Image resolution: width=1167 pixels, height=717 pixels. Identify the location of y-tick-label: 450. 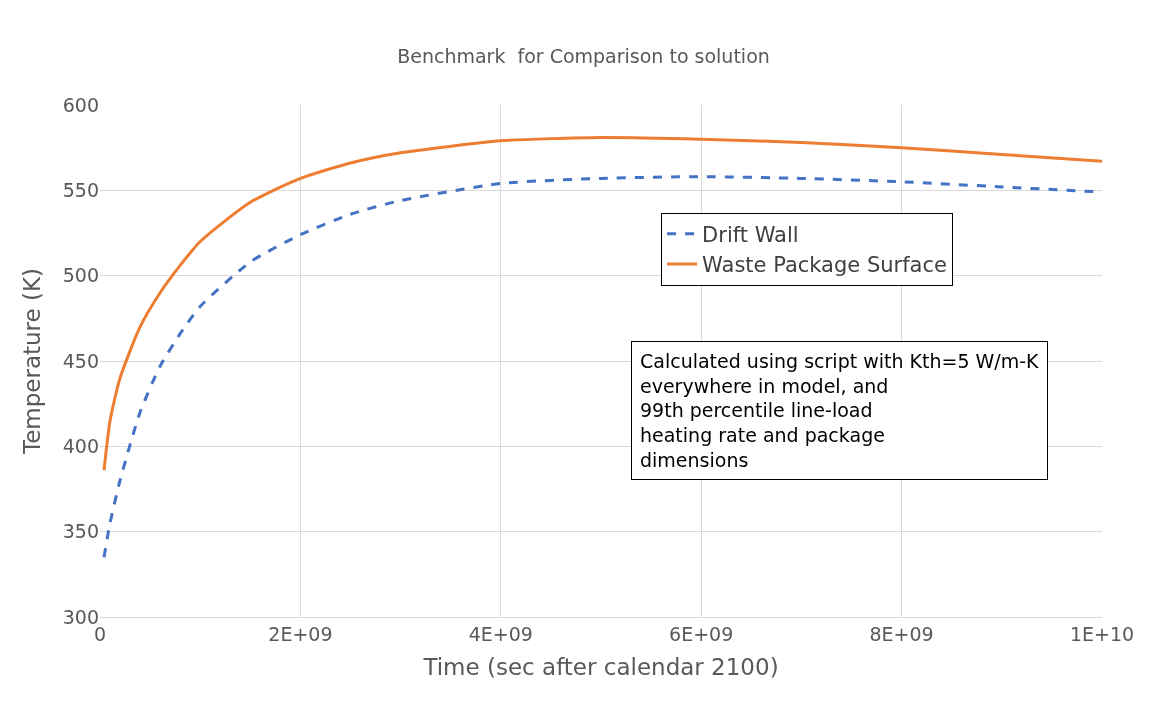
(80, 360).